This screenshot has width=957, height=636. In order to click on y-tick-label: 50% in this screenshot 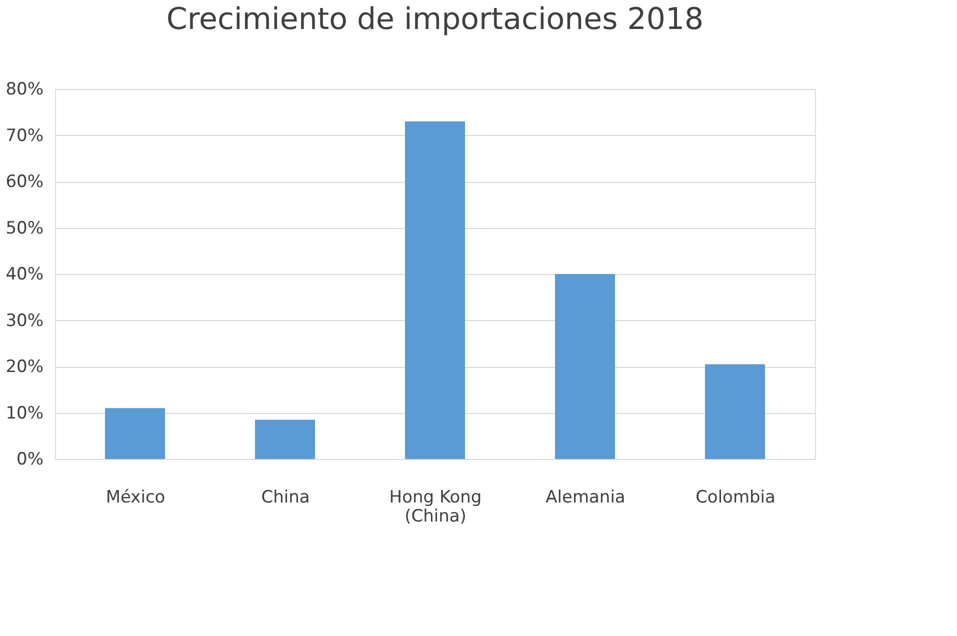, I will do `click(25, 228)`.